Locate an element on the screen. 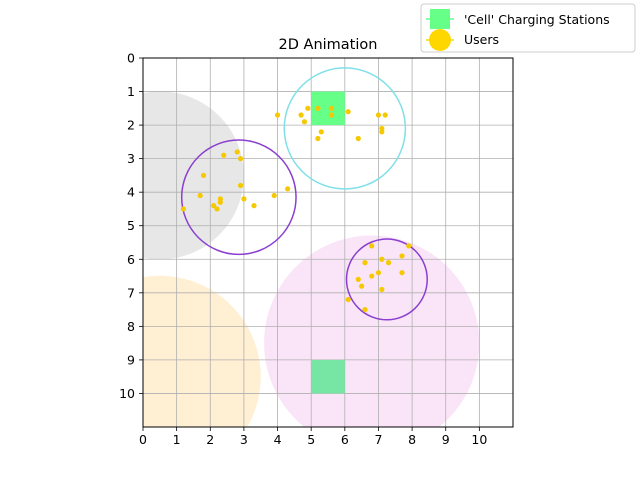  y-tick-label-1: 1 is located at coordinates (131, 91).